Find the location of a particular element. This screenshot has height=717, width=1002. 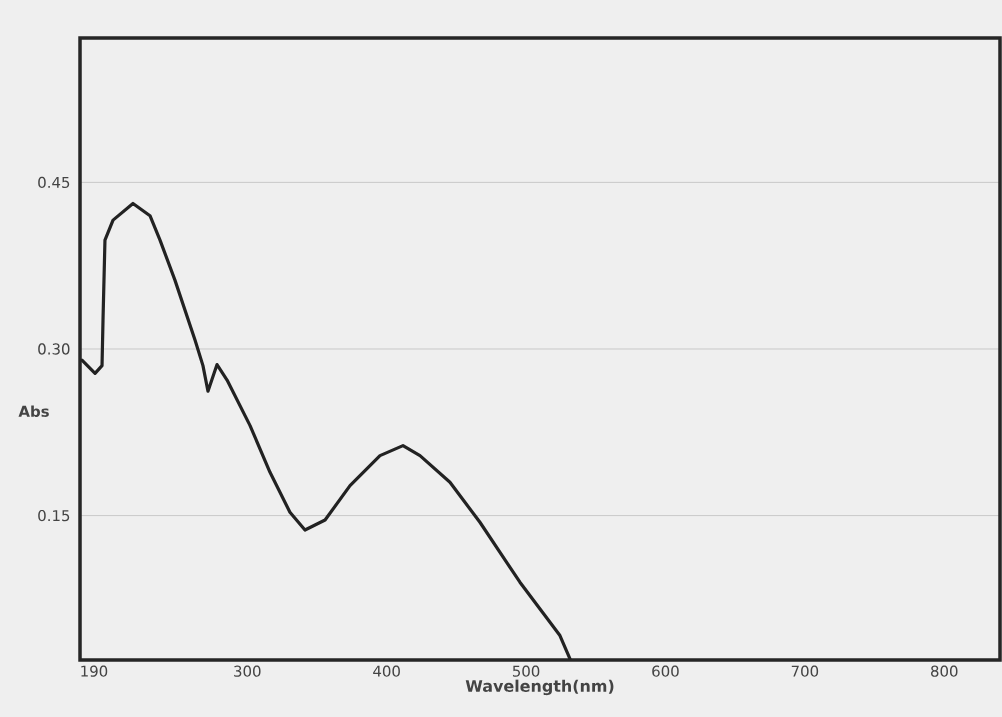

x-axis-title: Wavelength(nm) is located at coordinates (539, 687).